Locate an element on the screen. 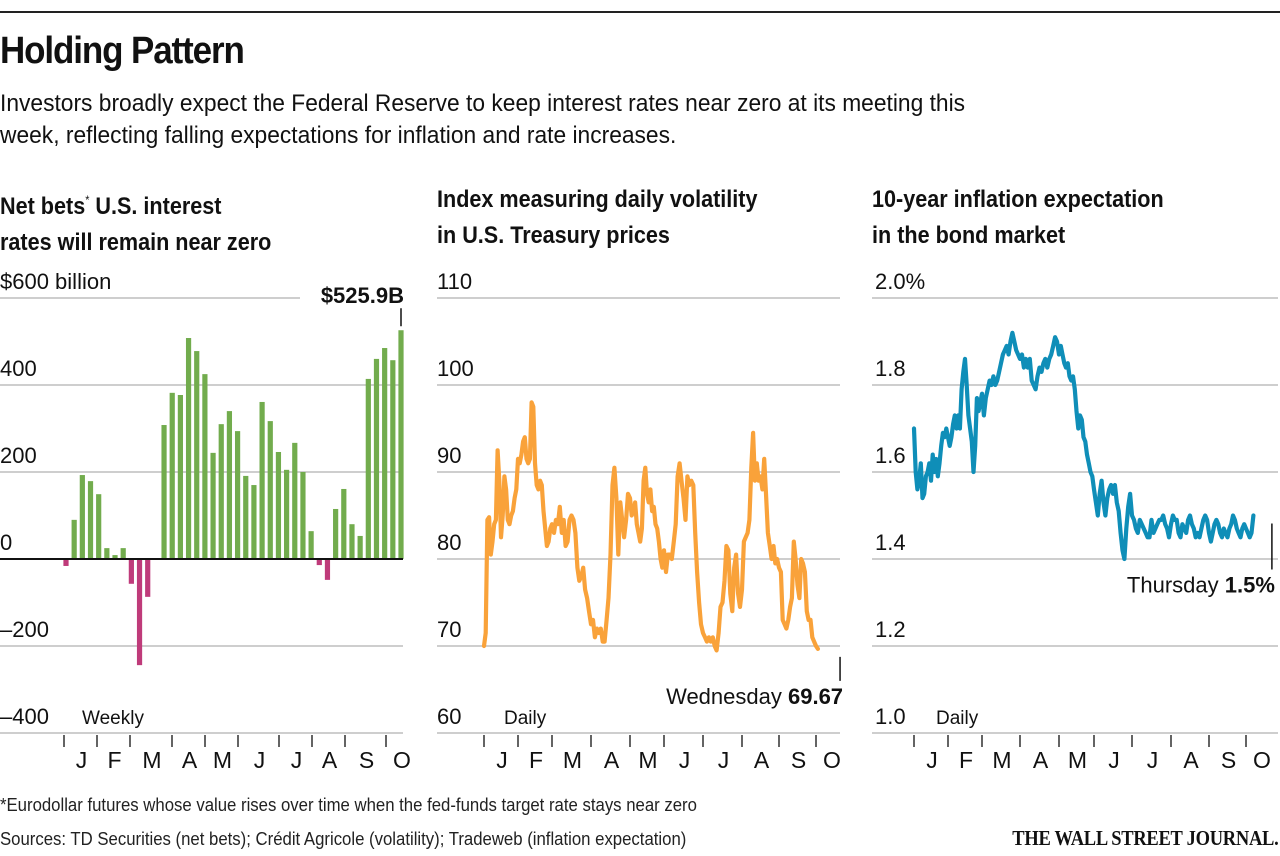 The width and height of the screenshot is (1280, 856). annotation-value: 1.5% is located at coordinates (1250, 585).